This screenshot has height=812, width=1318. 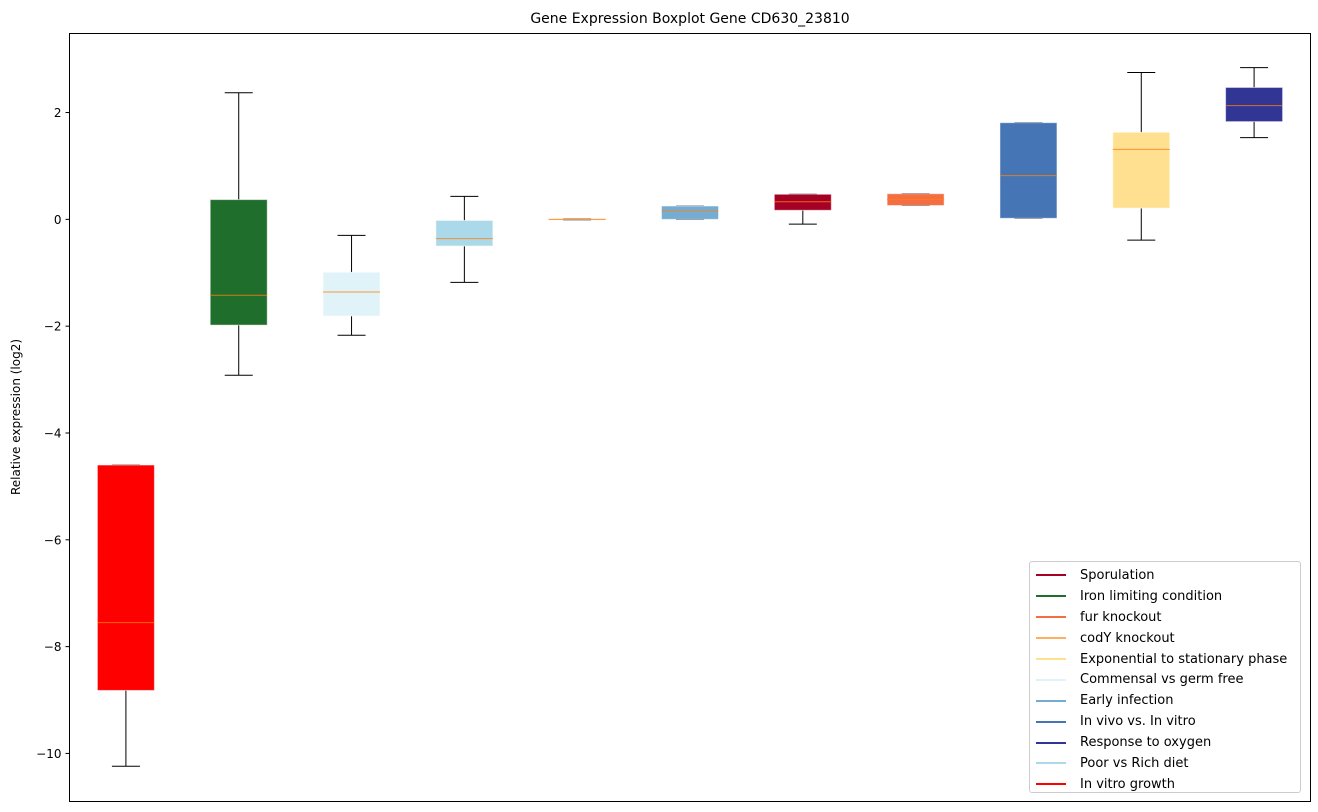 What do you see at coordinates (1127, 638) in the screenshot?
I see `legend-label: codY knockout` at bounding box center [1127, 638].